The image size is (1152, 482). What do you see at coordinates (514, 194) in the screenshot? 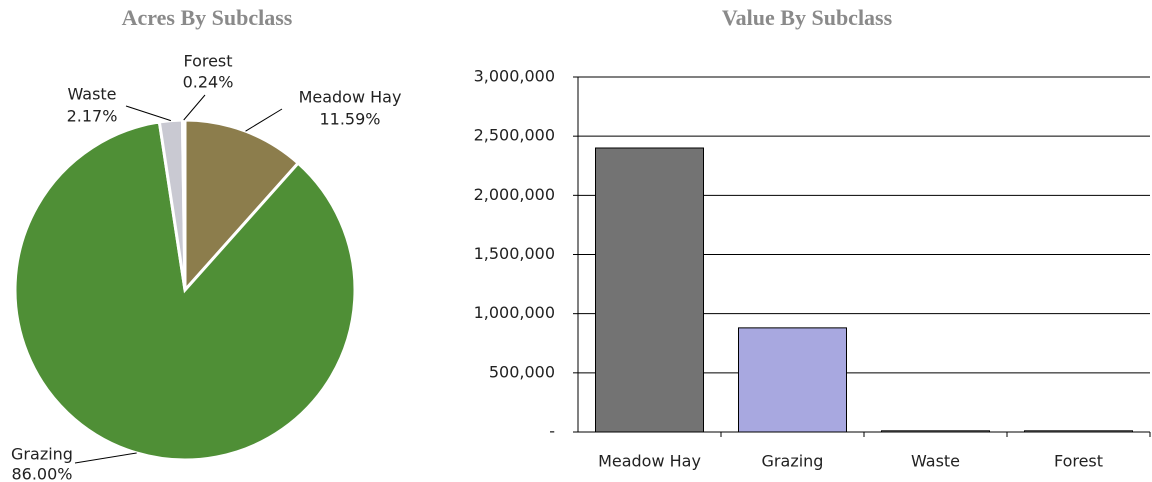
I see `y-tick-label: 2,000,000` at bounding box center [514, 194].